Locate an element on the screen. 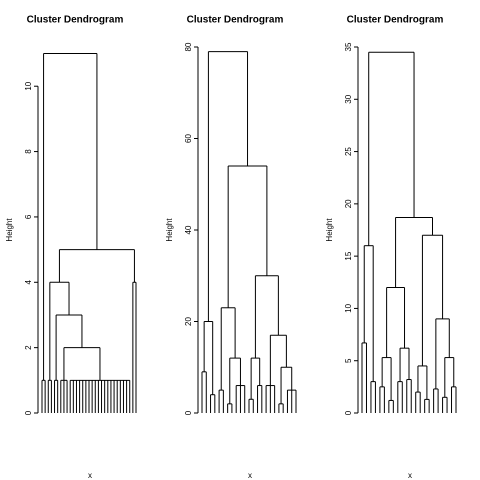  y-tick-label: 80 is located at coordinates (188, 46).